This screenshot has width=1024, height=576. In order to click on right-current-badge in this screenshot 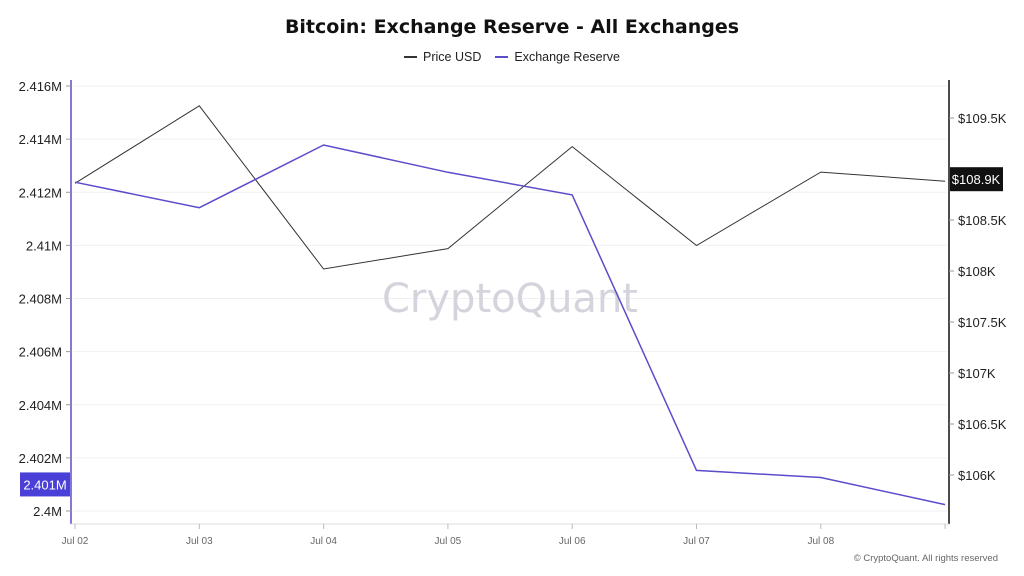, I will do `click(976, 179)`.